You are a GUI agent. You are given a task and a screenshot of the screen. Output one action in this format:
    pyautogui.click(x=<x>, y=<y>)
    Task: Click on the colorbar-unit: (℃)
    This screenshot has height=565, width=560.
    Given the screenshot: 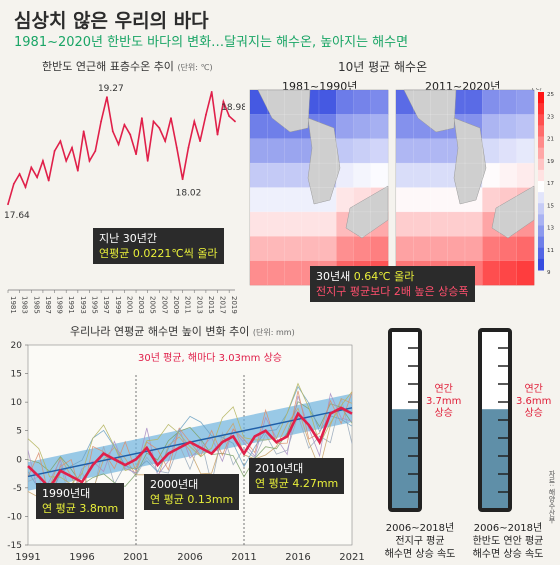 What is the action you would take?
    pyautogui.click(x=537, y=90)
    